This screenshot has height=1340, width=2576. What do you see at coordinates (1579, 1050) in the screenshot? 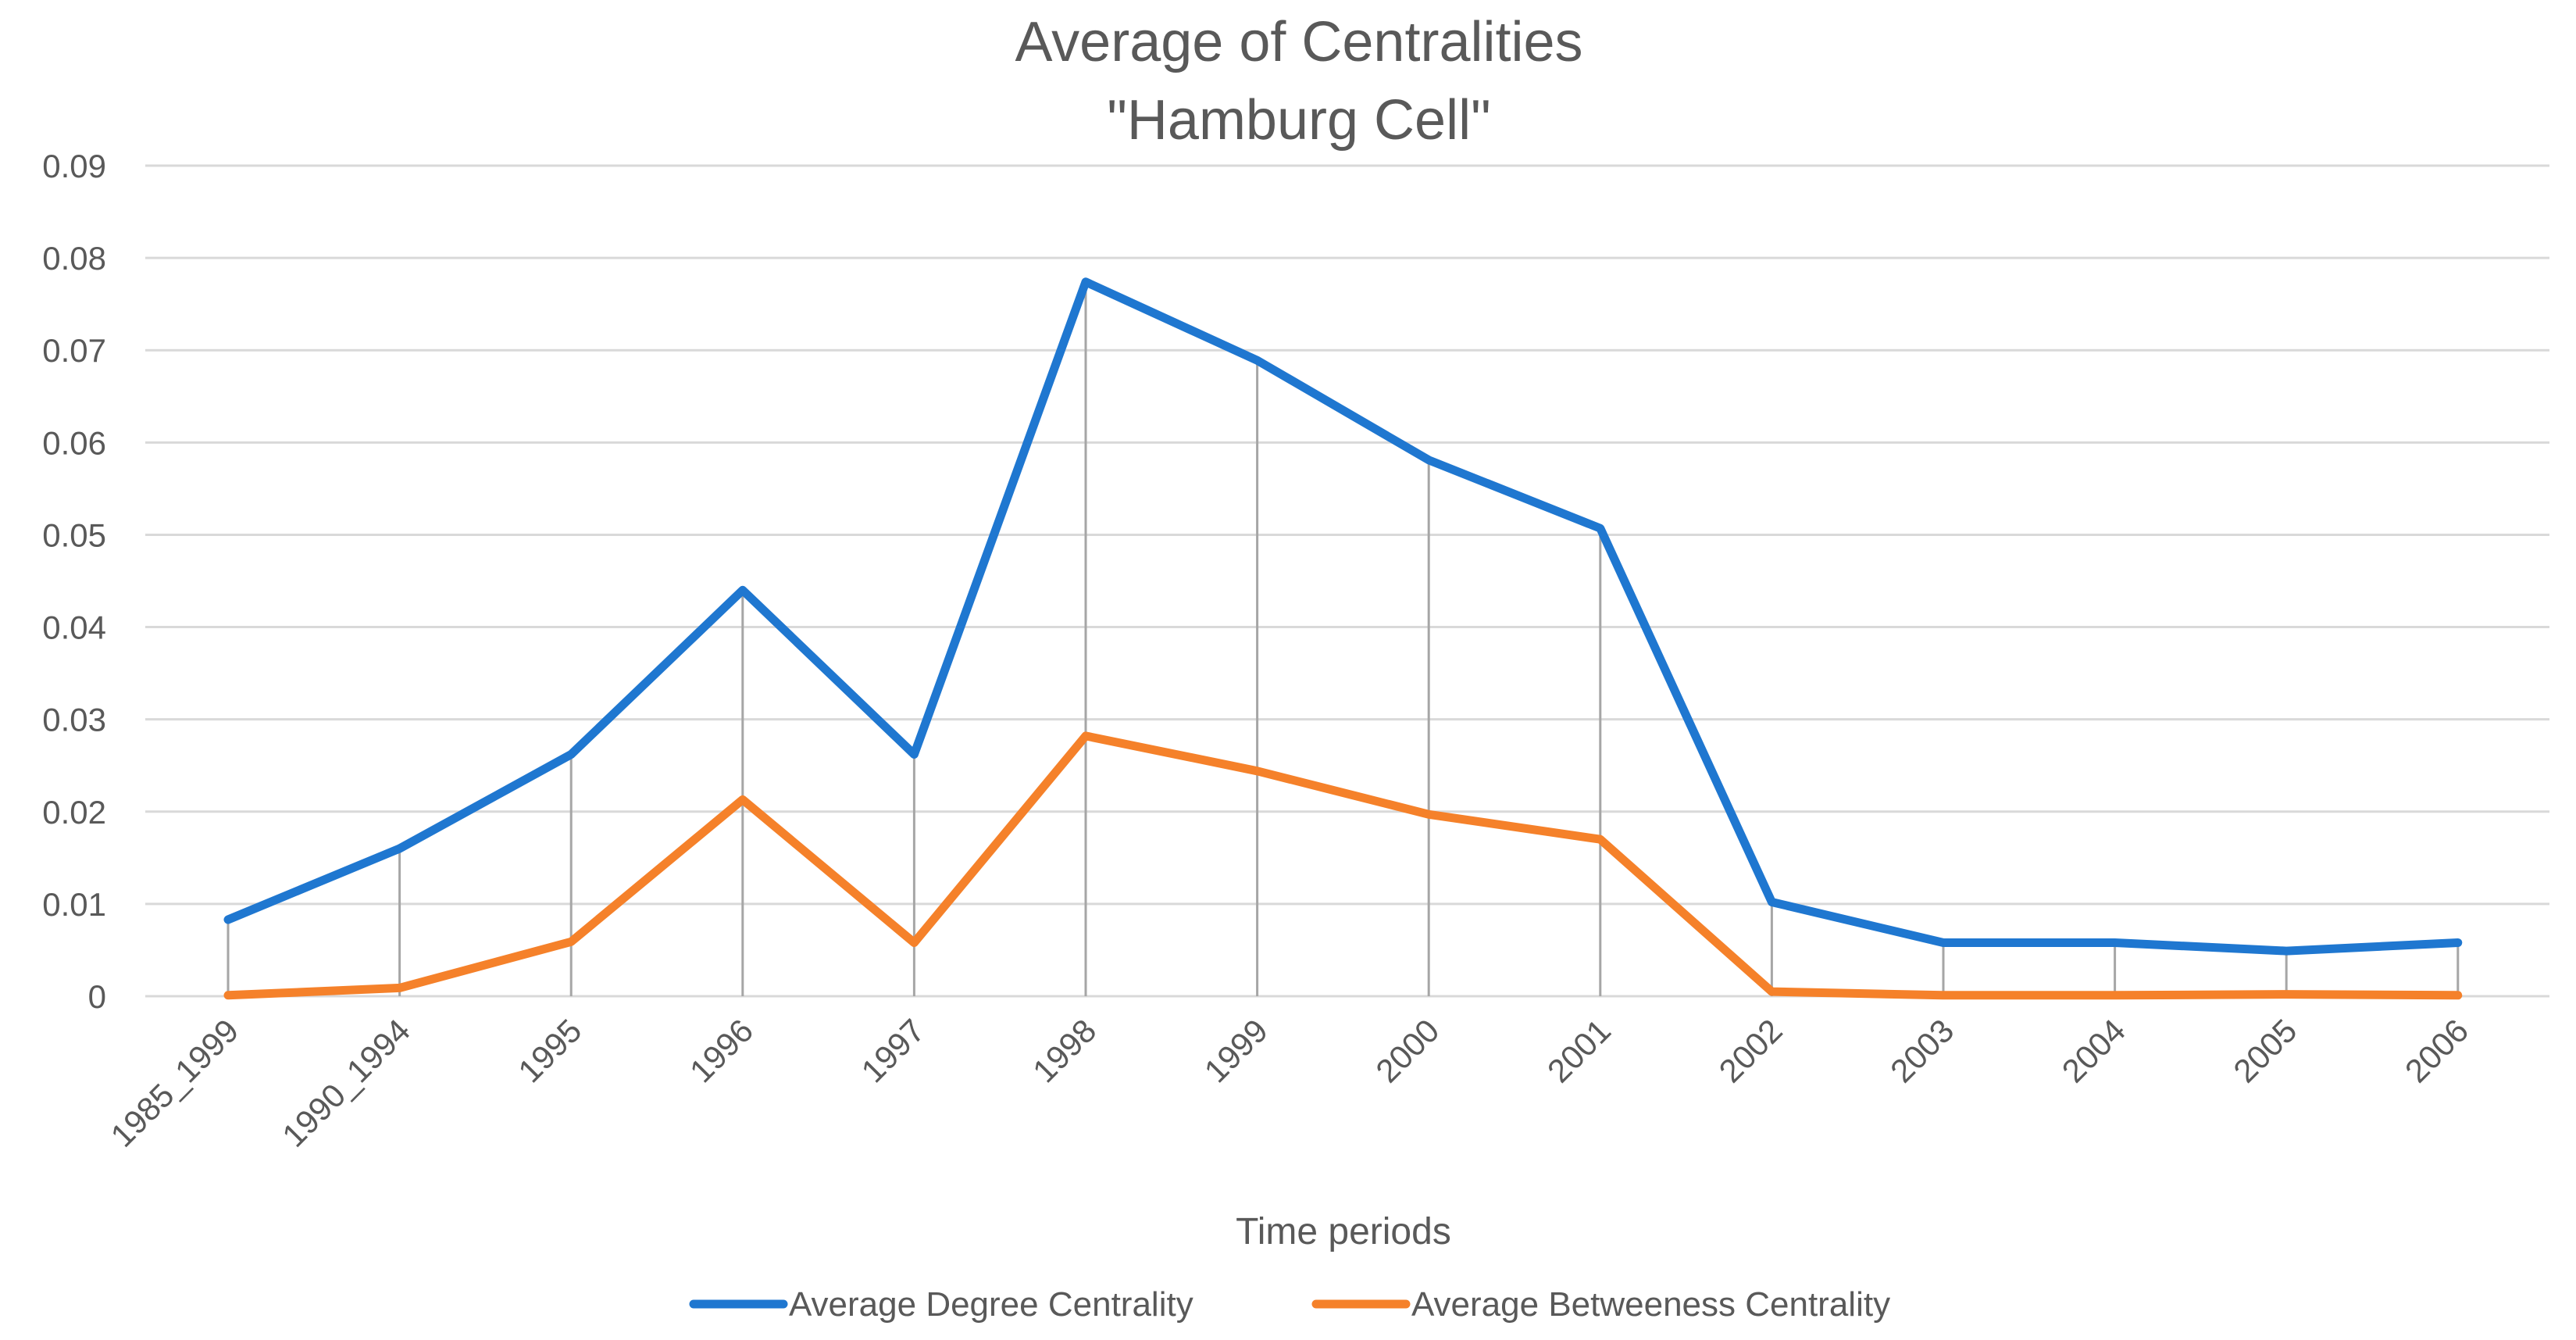
I see `x-tick-label: 2001` at bounding box center [1579, 1050].